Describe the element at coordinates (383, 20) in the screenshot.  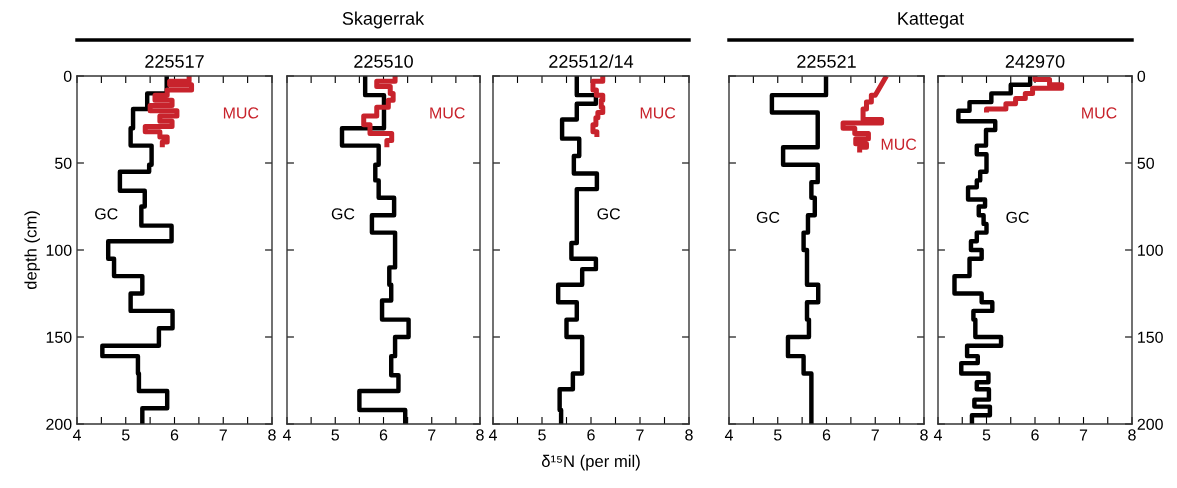
I see `text: Skagerrak` at that location.